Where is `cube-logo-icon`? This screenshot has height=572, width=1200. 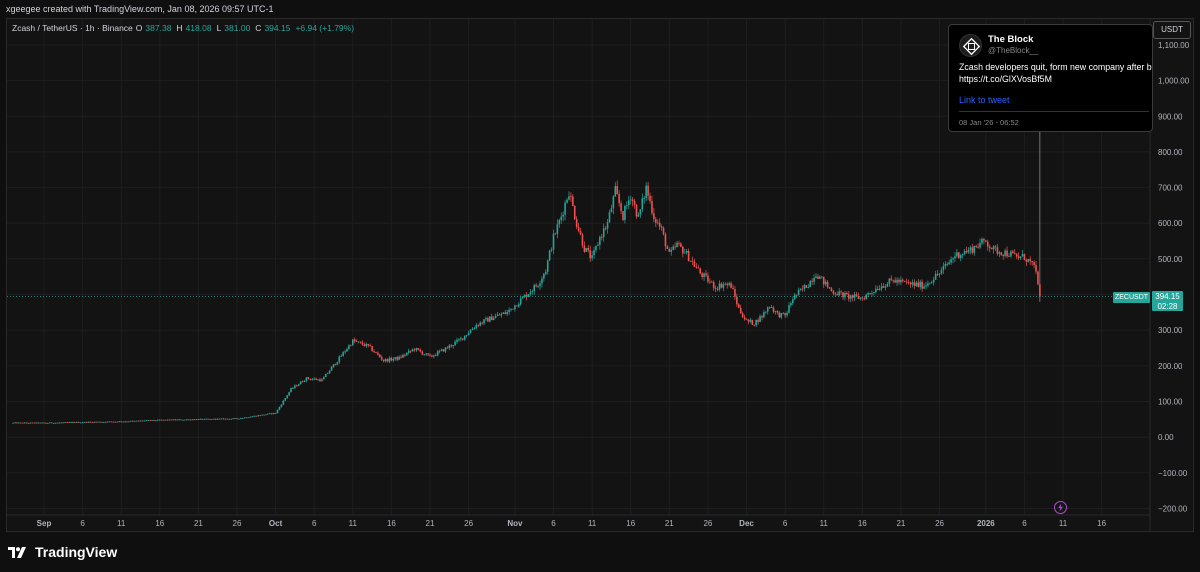
cube-logo-icon is located at coordinates (971, 46).